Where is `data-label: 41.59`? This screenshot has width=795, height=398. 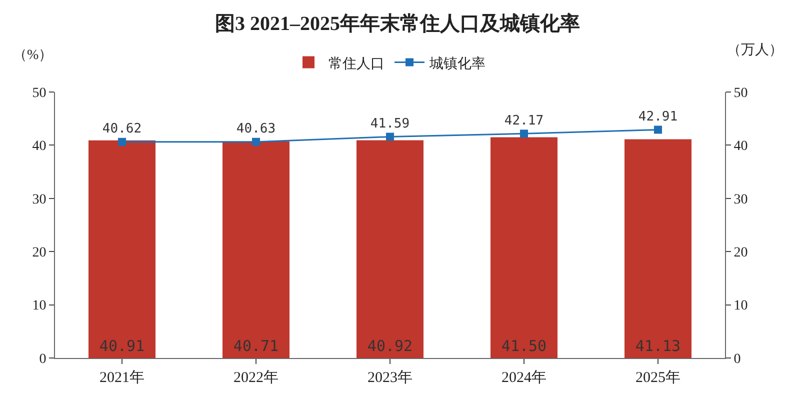 data-label: 41.59 is located at coordinates (390, 124).